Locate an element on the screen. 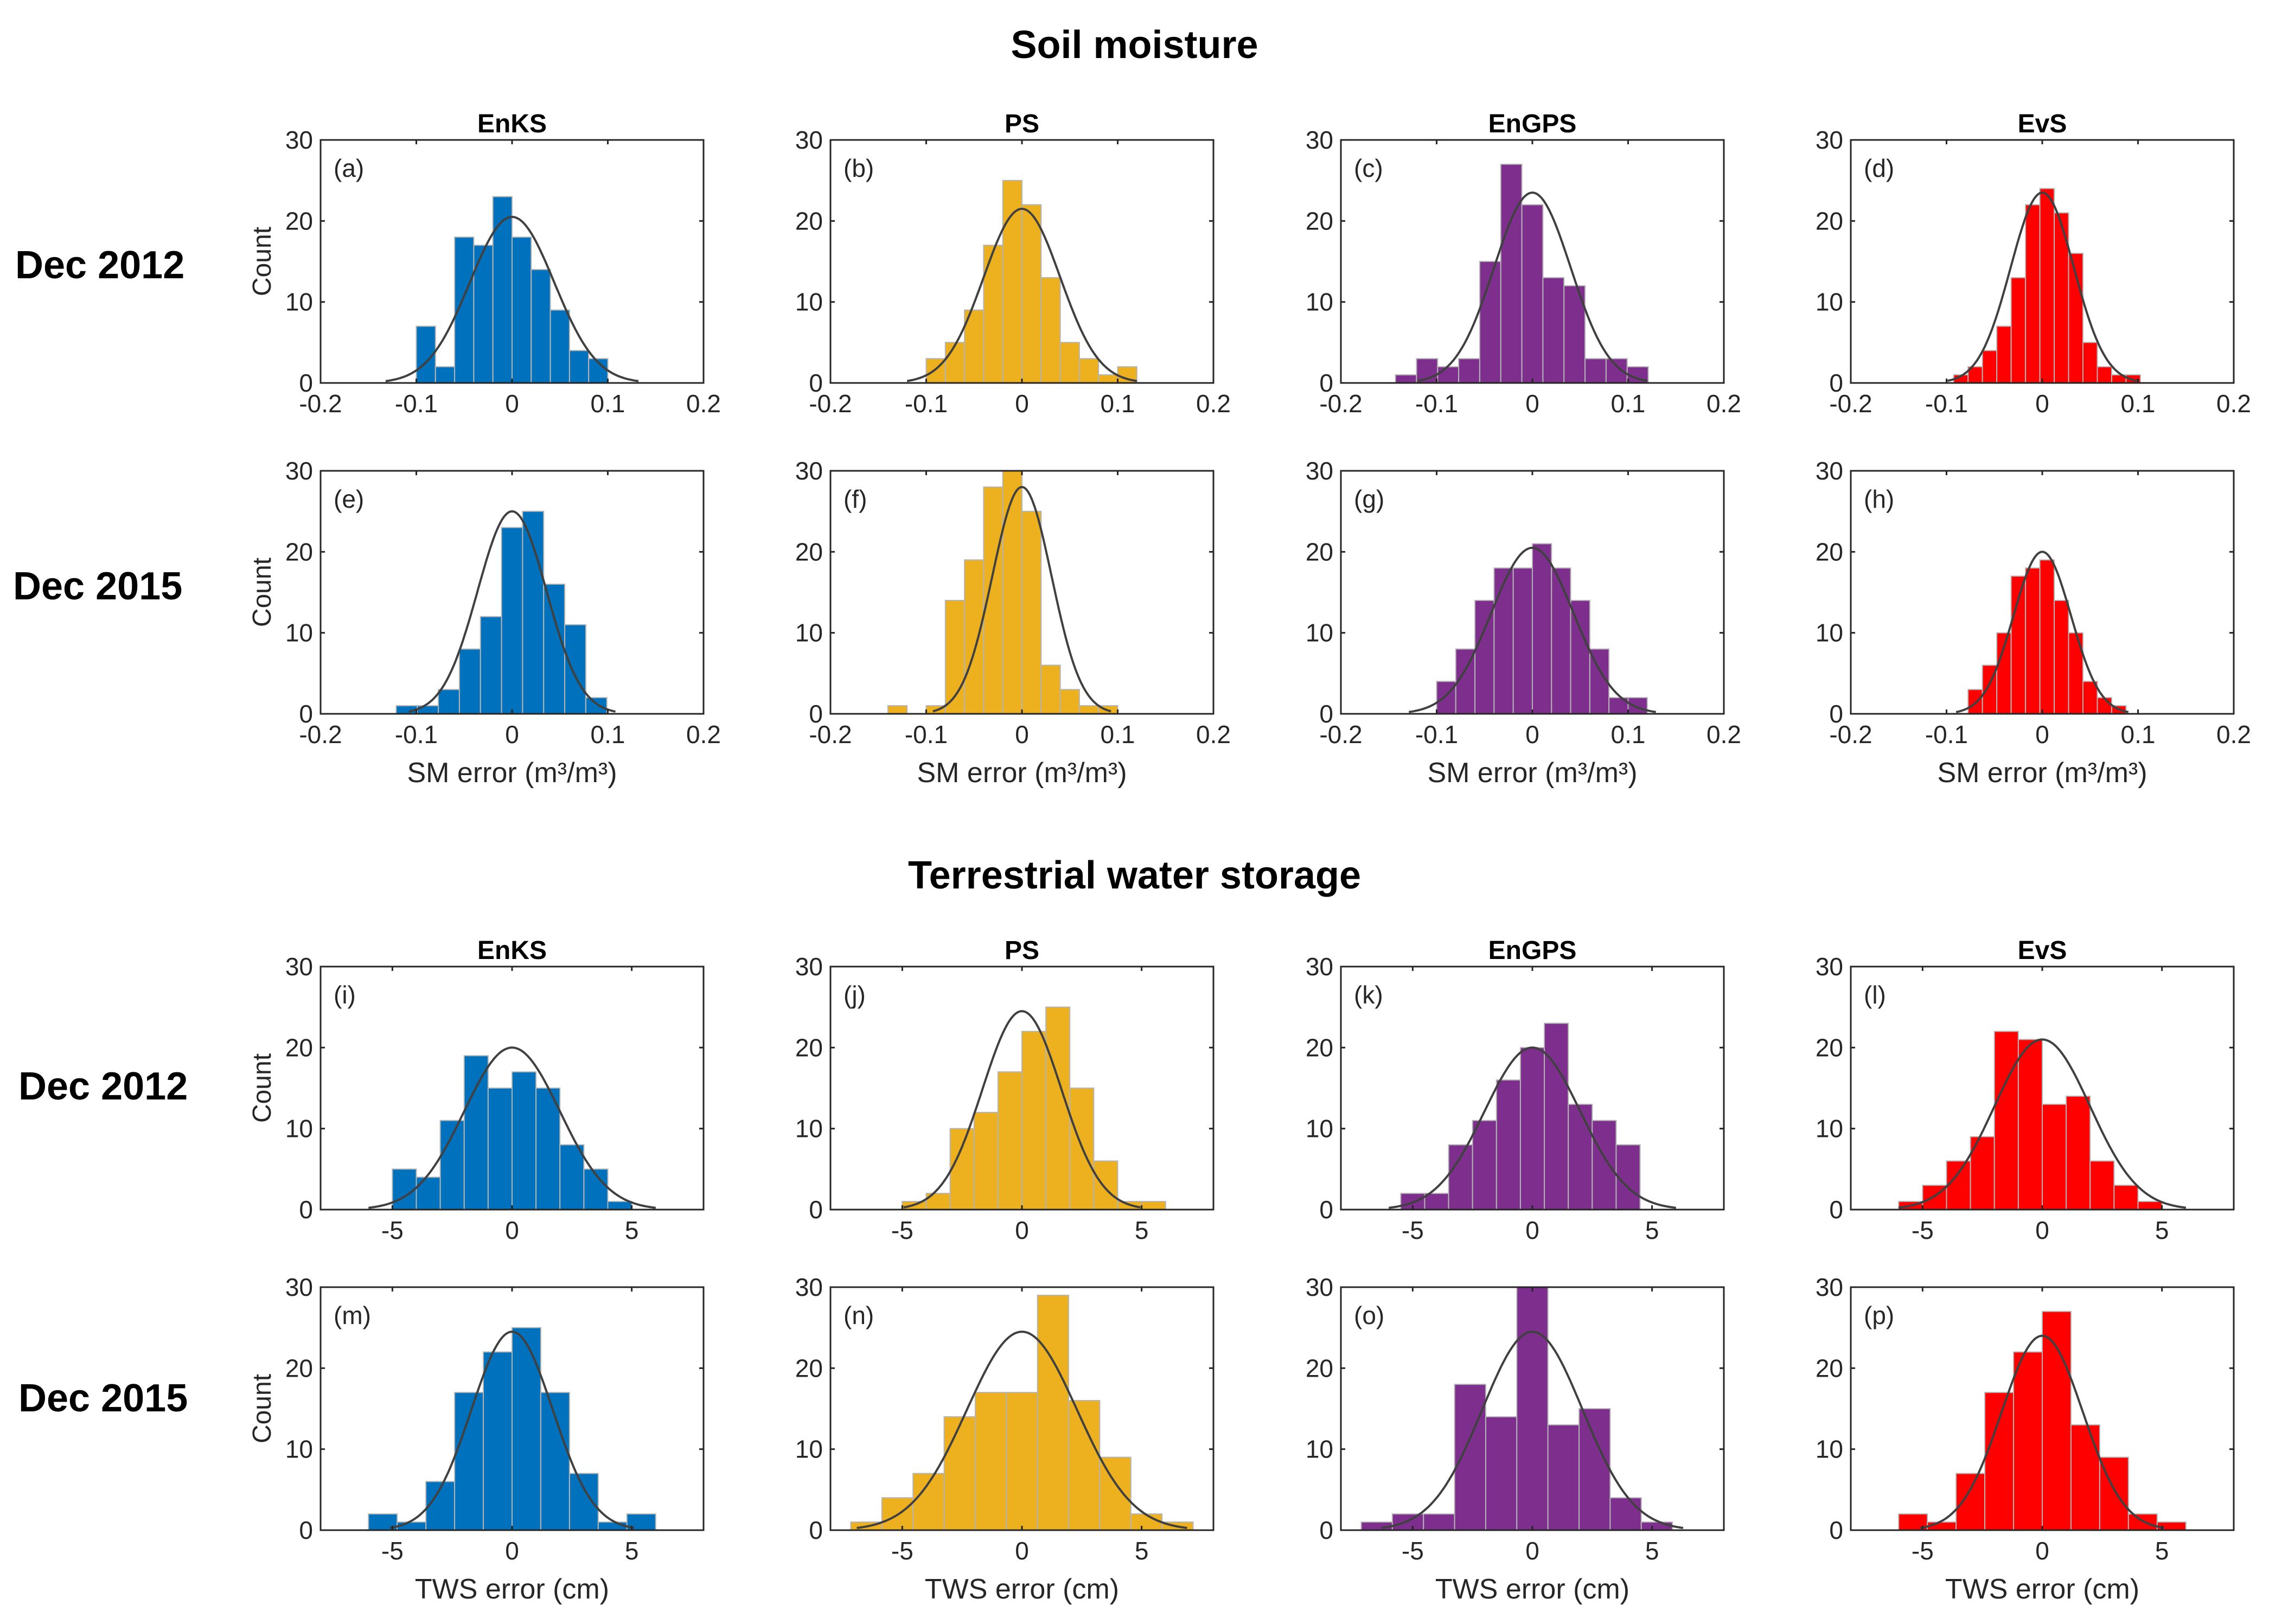  panel-label: (j) is located at coordinates (854, 995).